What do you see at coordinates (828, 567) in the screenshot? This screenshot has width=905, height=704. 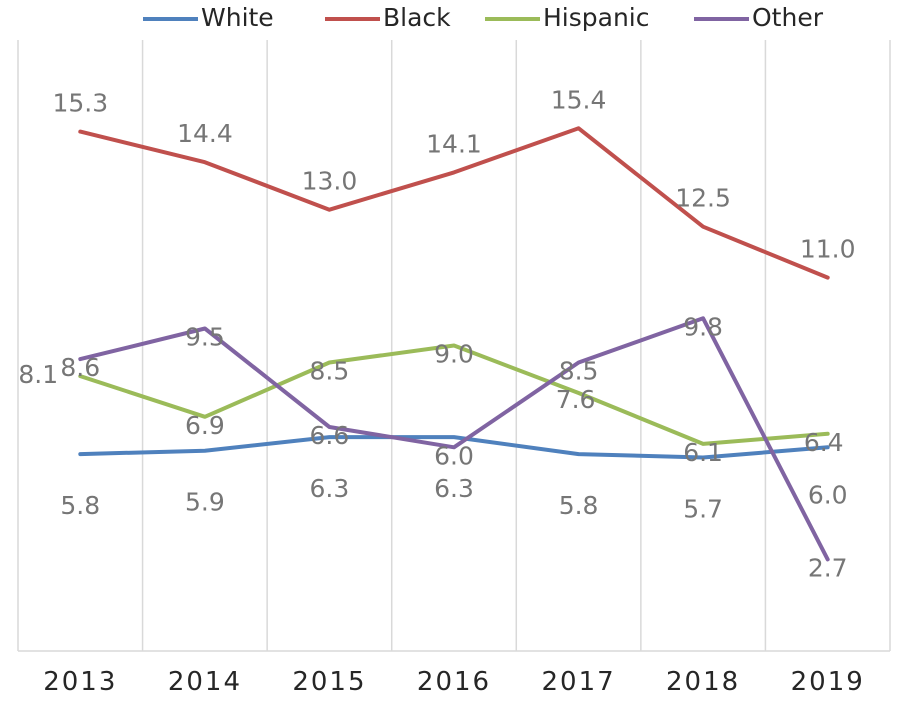 I see `data-label-other-2019: 2.7` at bounding box center [828, 567].